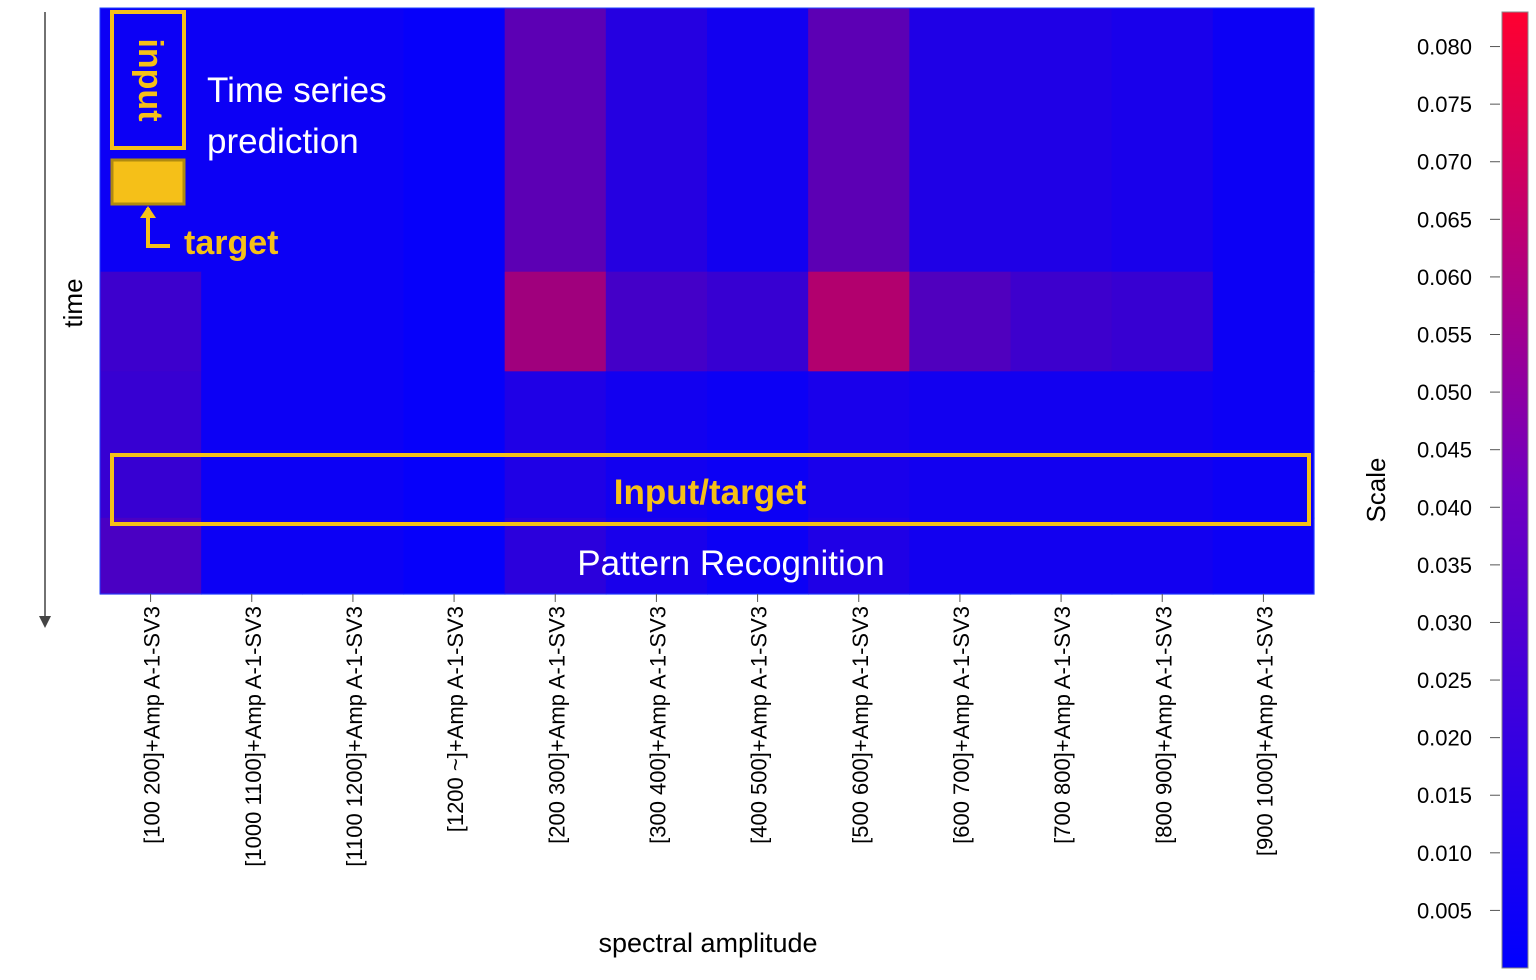  I want to click on annotation-input-target-box, so click(710, 489).